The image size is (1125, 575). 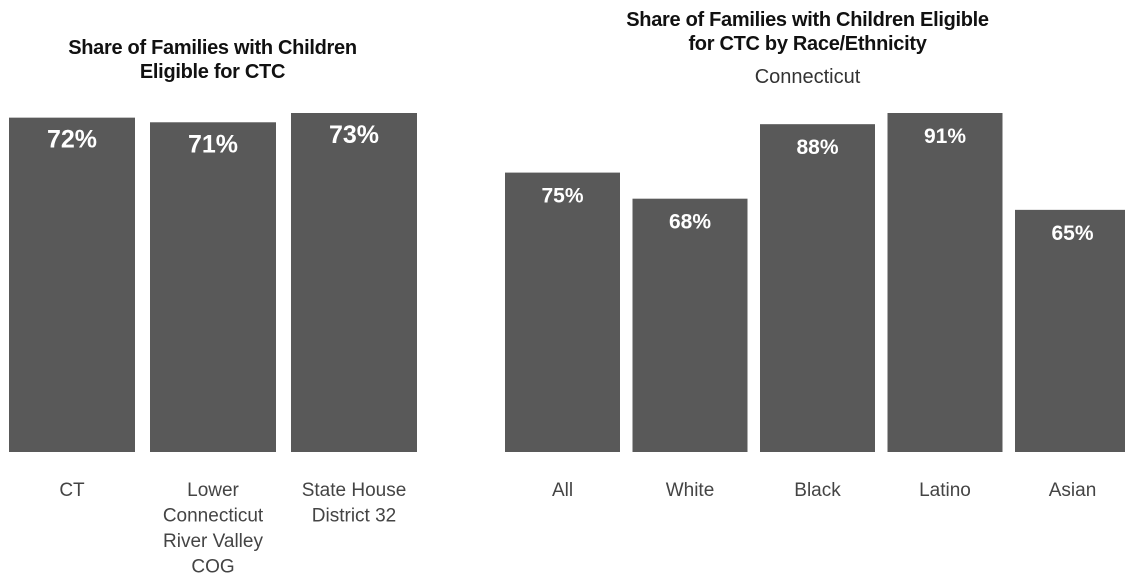 What do you see at coordinates (72, 140) in the screenshot?
I see `bar-value-label: 72%` at bounding box center [72, 140].